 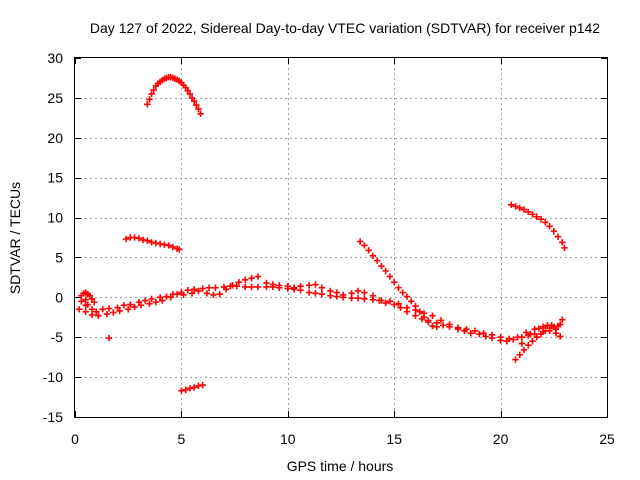 What do you see at coordinates (57, 337) in the screenshot?
I see `y-tick-label: -5` at bounding box center [57, 337].